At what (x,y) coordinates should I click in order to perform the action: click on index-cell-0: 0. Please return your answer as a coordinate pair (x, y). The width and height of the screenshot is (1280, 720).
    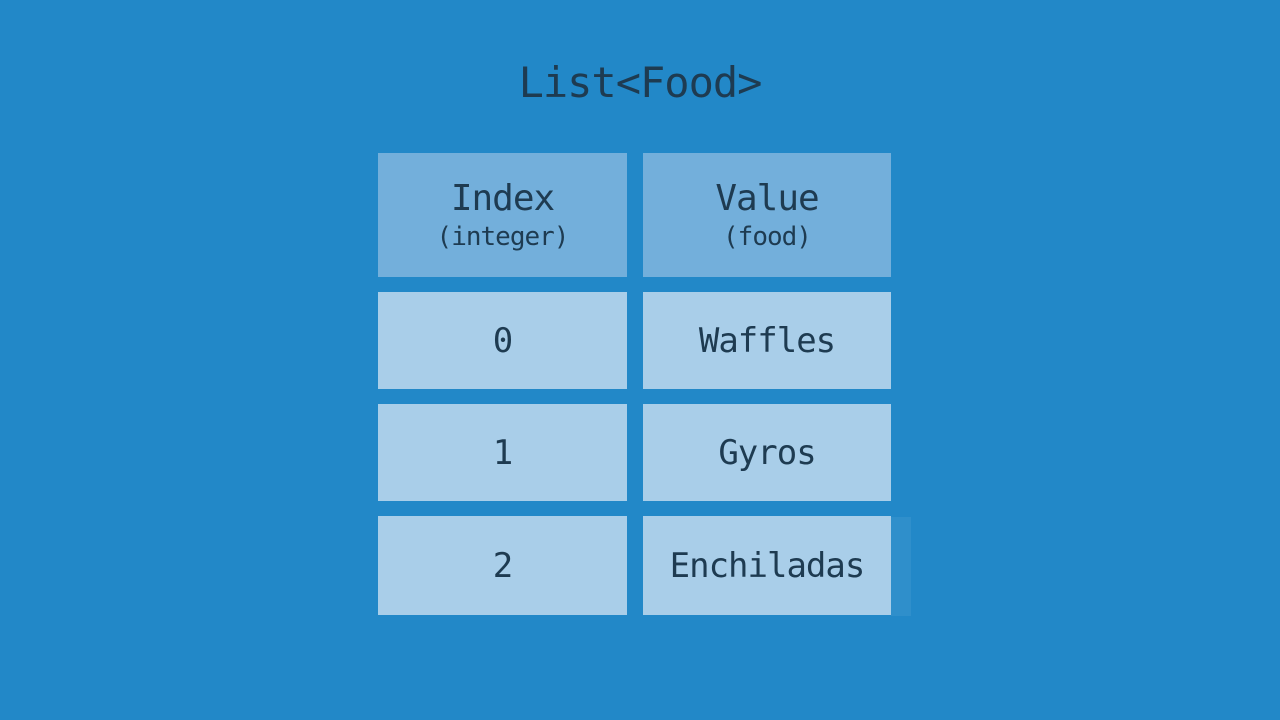
    Looking at the image, I should click on (502, 340).